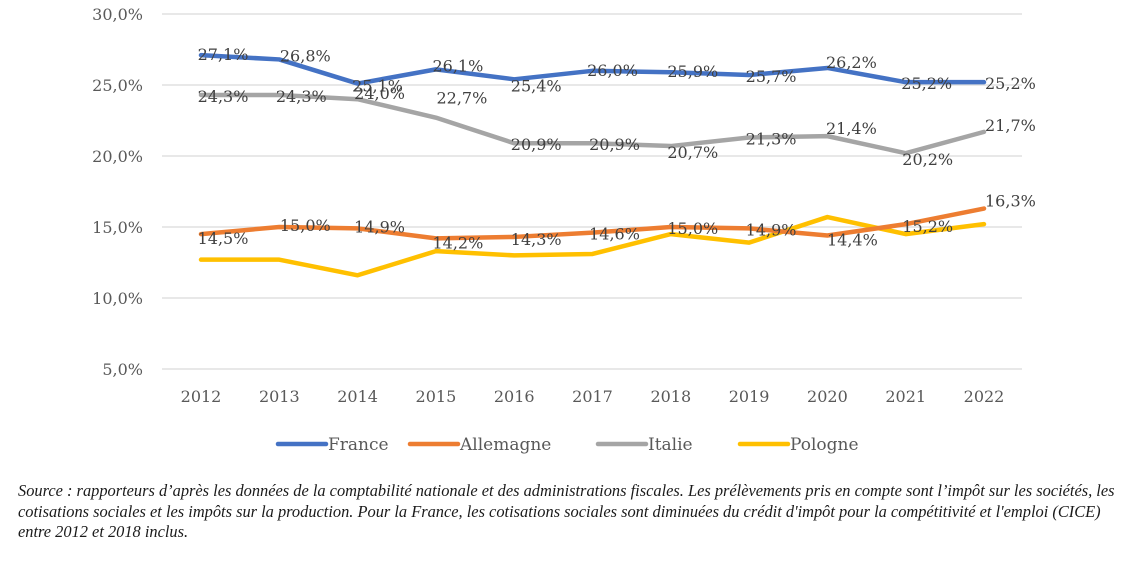 This screenshot has width=1139, height=563. I want to click on series-line-pologne, so click(592, 246).